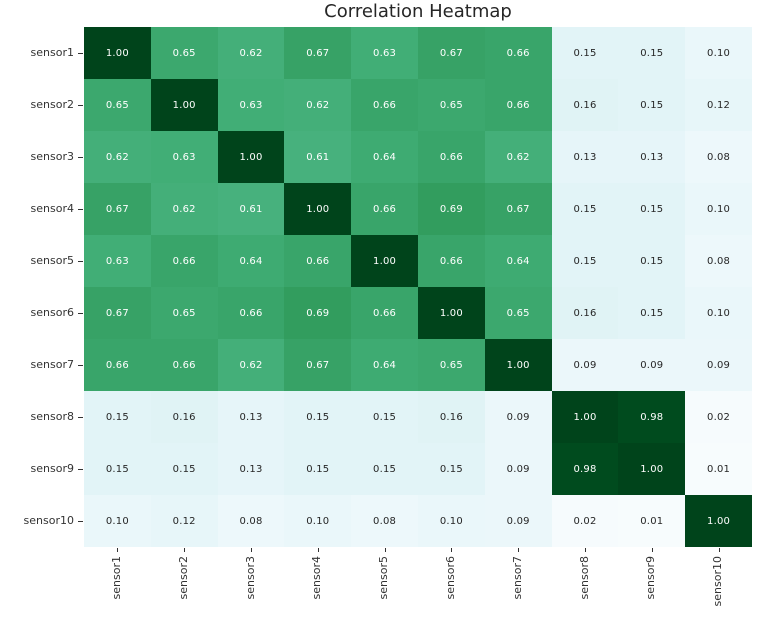 This screenshot has width=766, height=632. I want to click on y-tick-label: sensor6, so click(52, 312).